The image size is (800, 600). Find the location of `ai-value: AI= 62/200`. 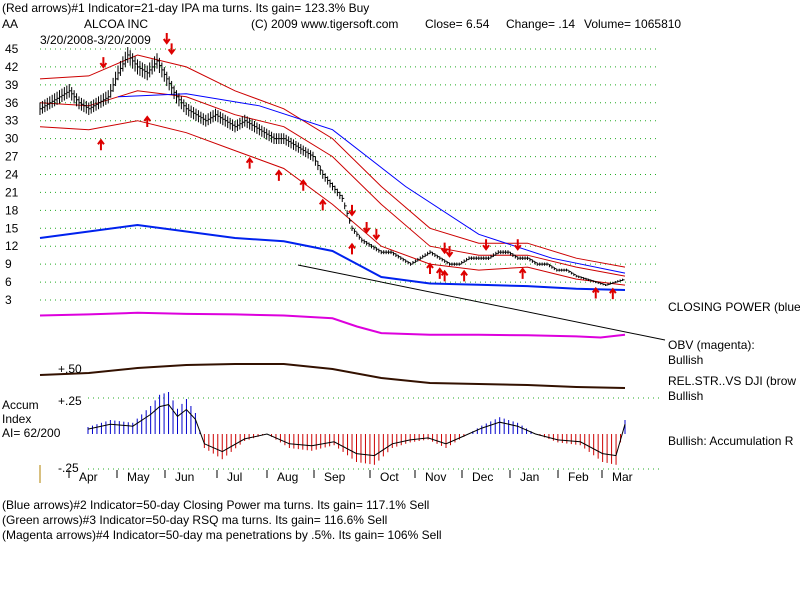

ai-value: AI= 62/200 is located at coordinates (31, 433).